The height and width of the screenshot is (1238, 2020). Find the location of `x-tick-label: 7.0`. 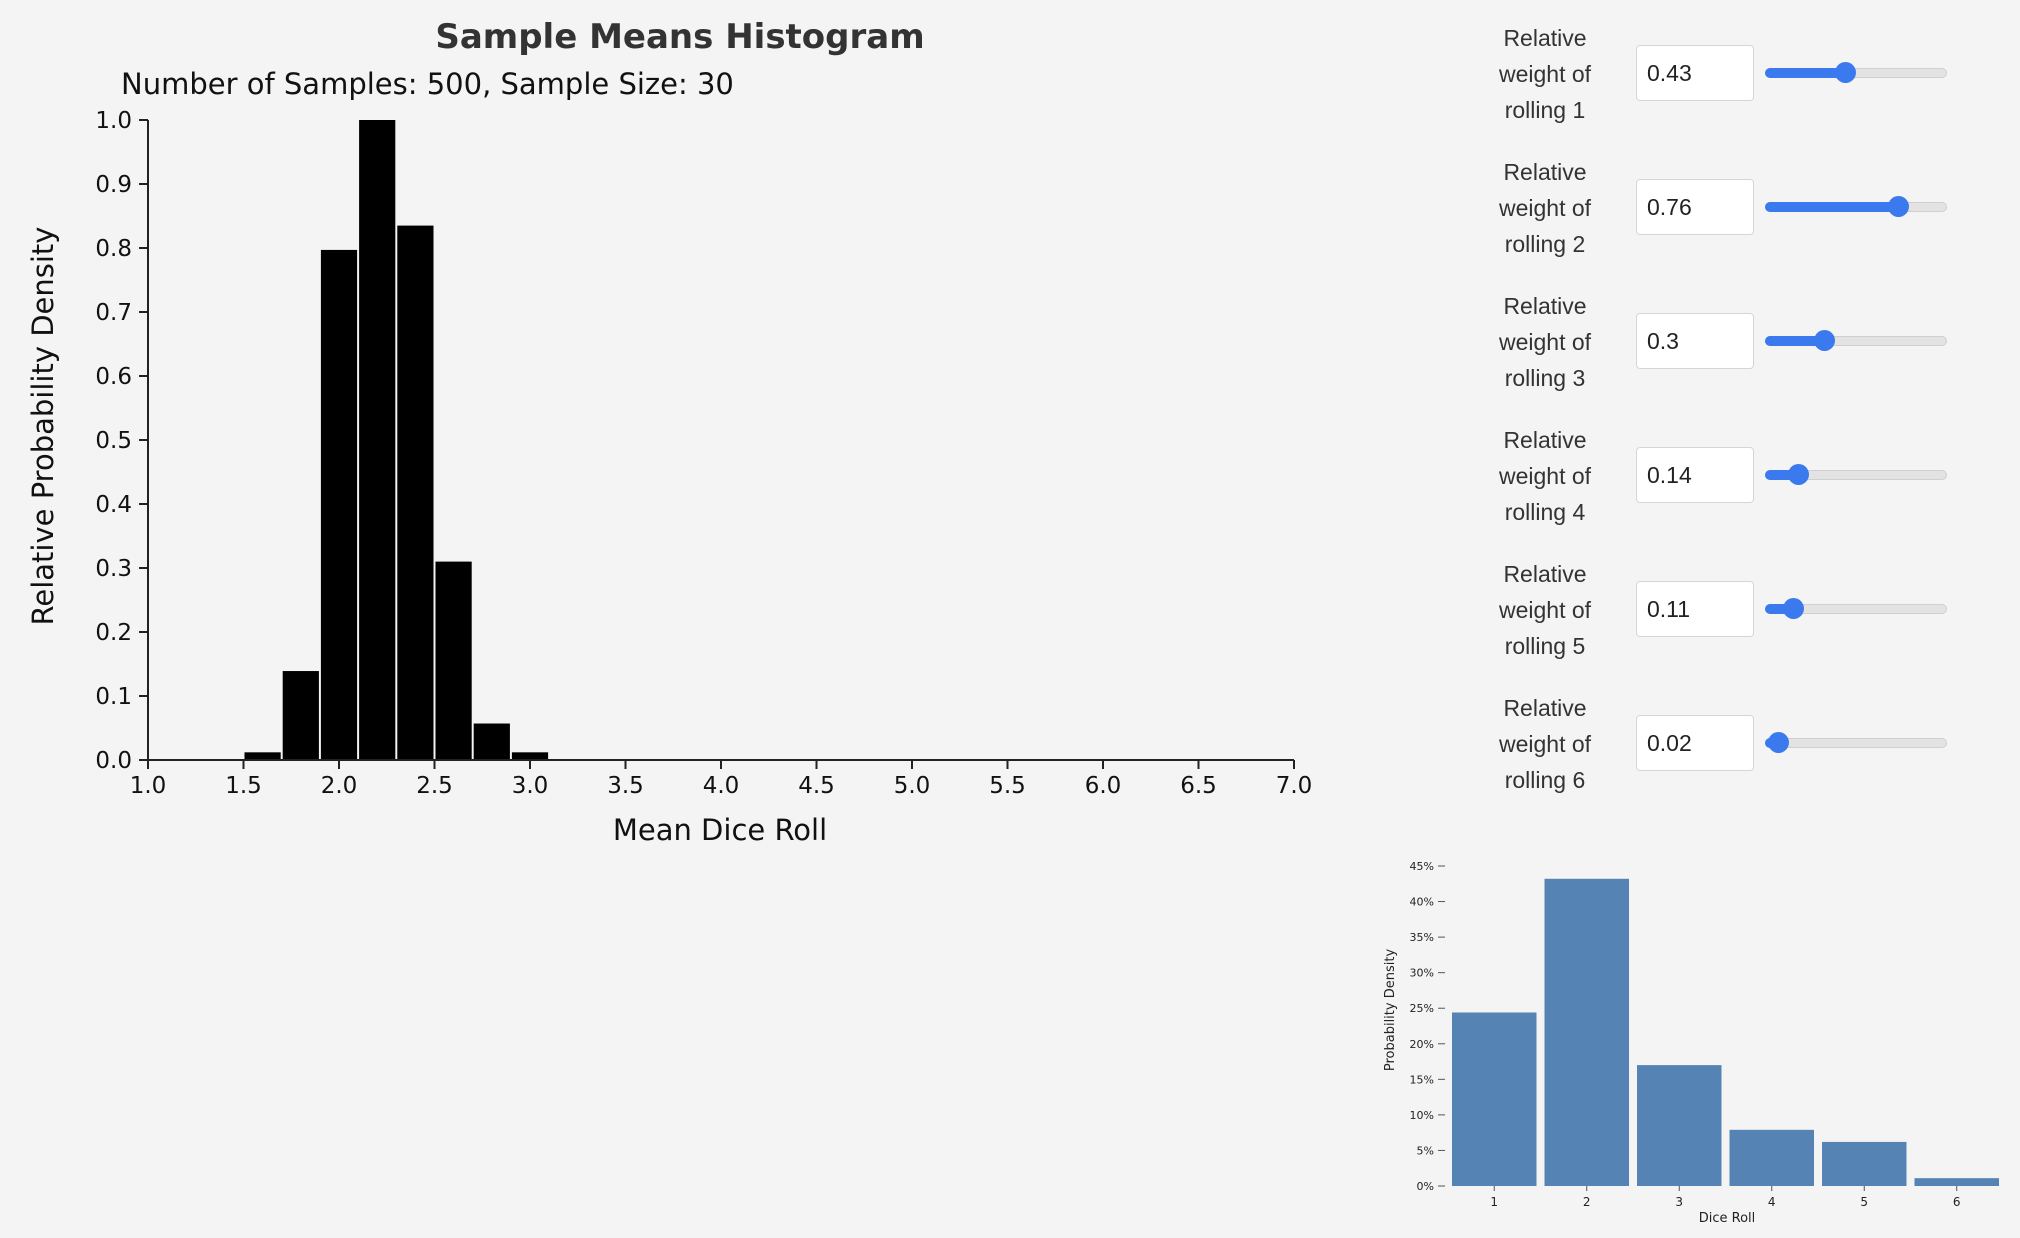

x-tick-label: 7.0 is located at coordinates (1294, 786).